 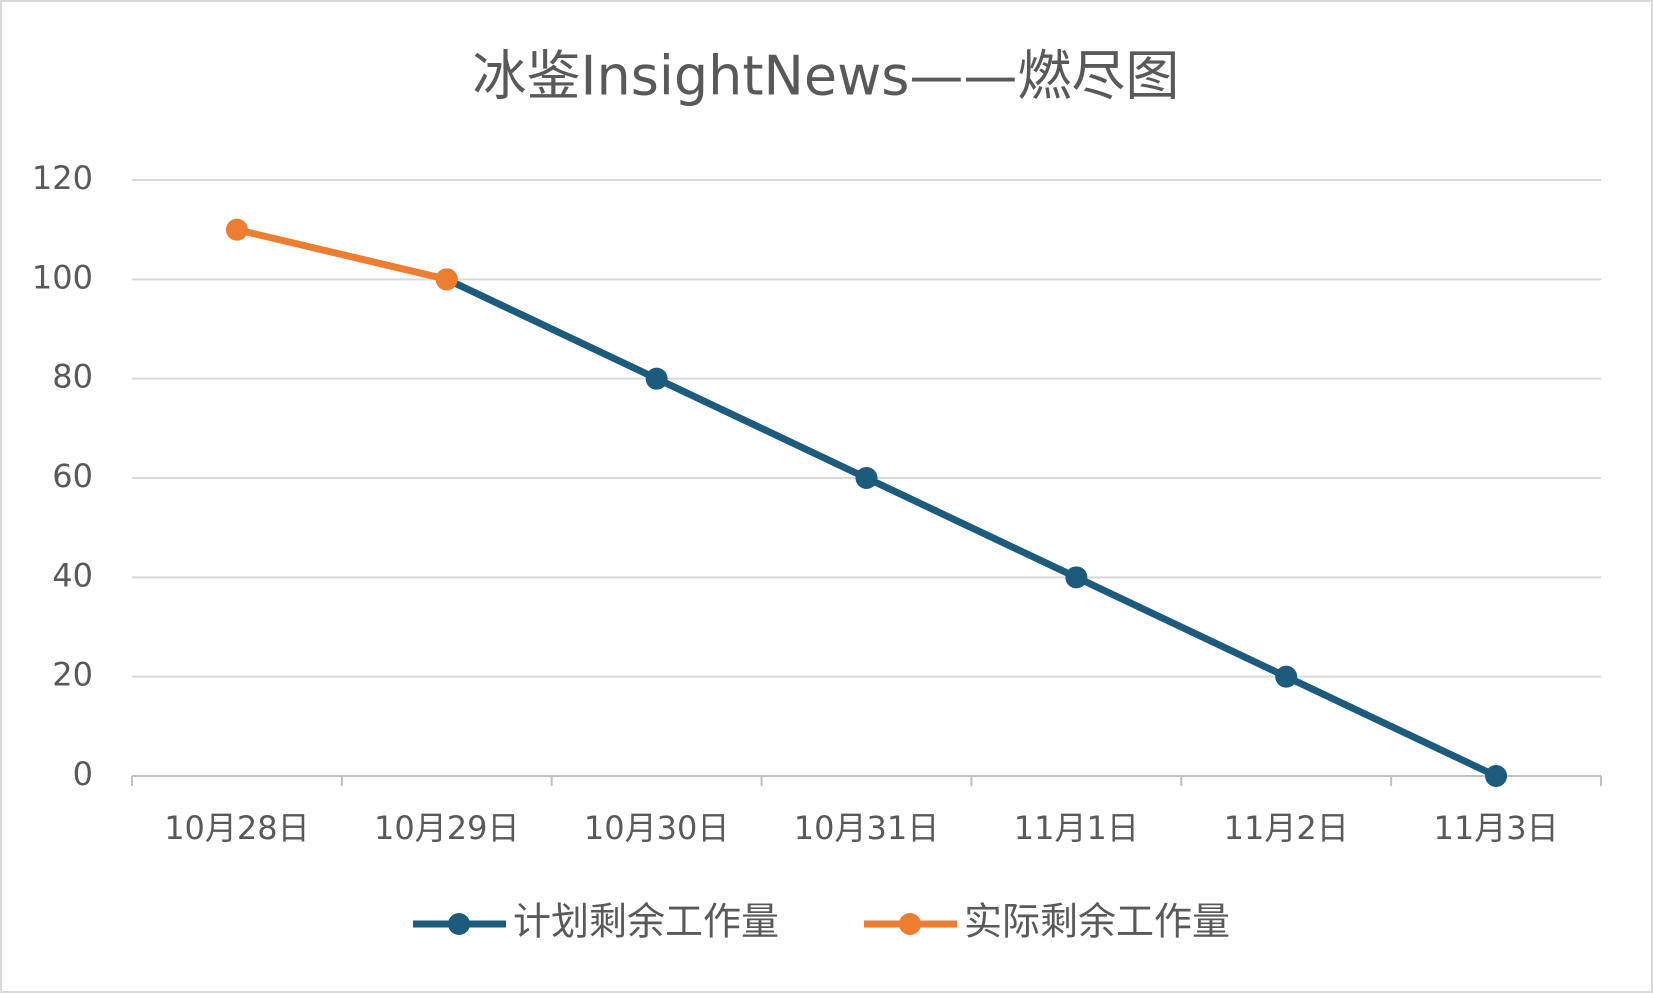 I want to click on chart-title: 冰鉴InsightNews——燃尽图, so click(x=826, y=76).